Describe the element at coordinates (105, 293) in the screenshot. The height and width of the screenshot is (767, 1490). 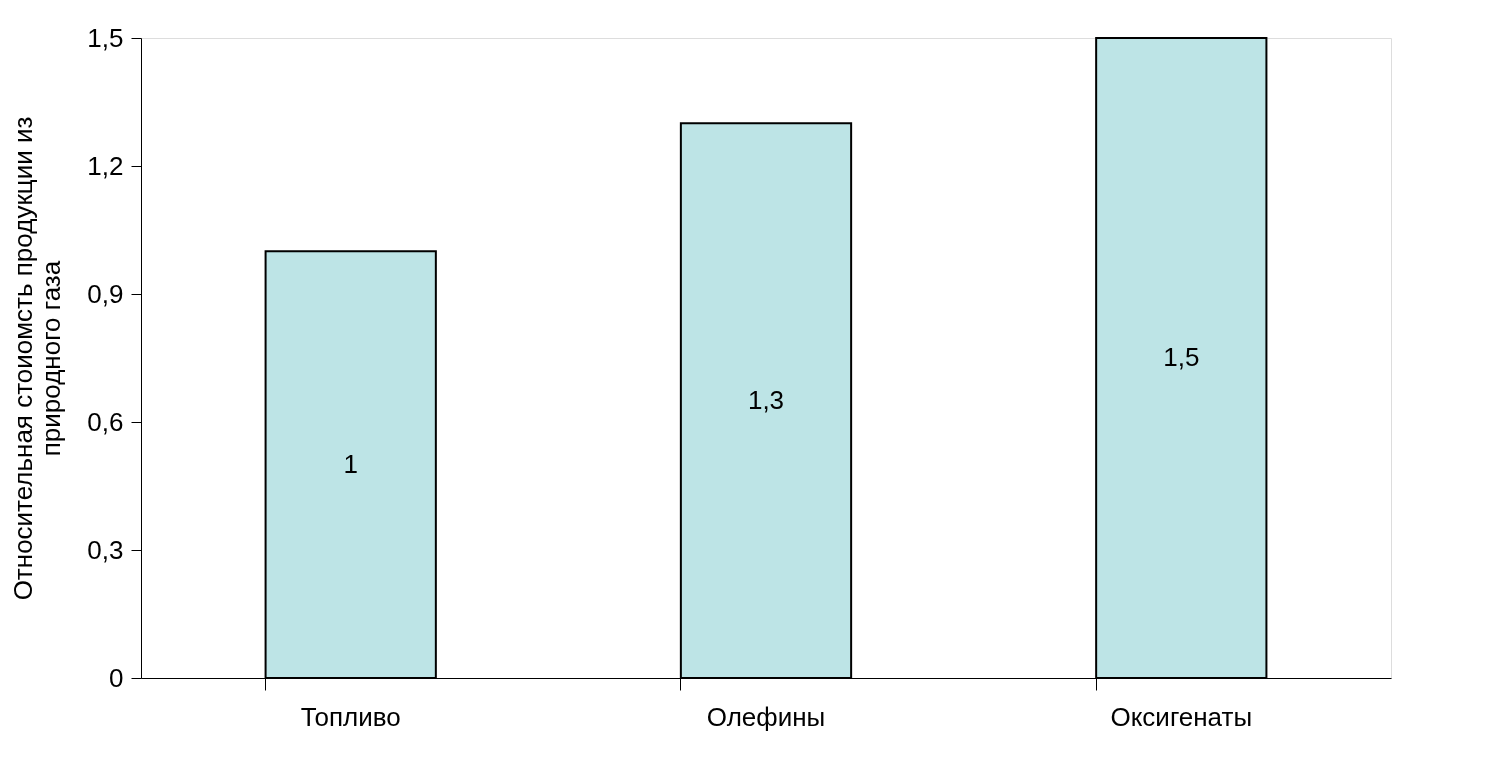
I see `y-tick-label: 0,9` at that location.